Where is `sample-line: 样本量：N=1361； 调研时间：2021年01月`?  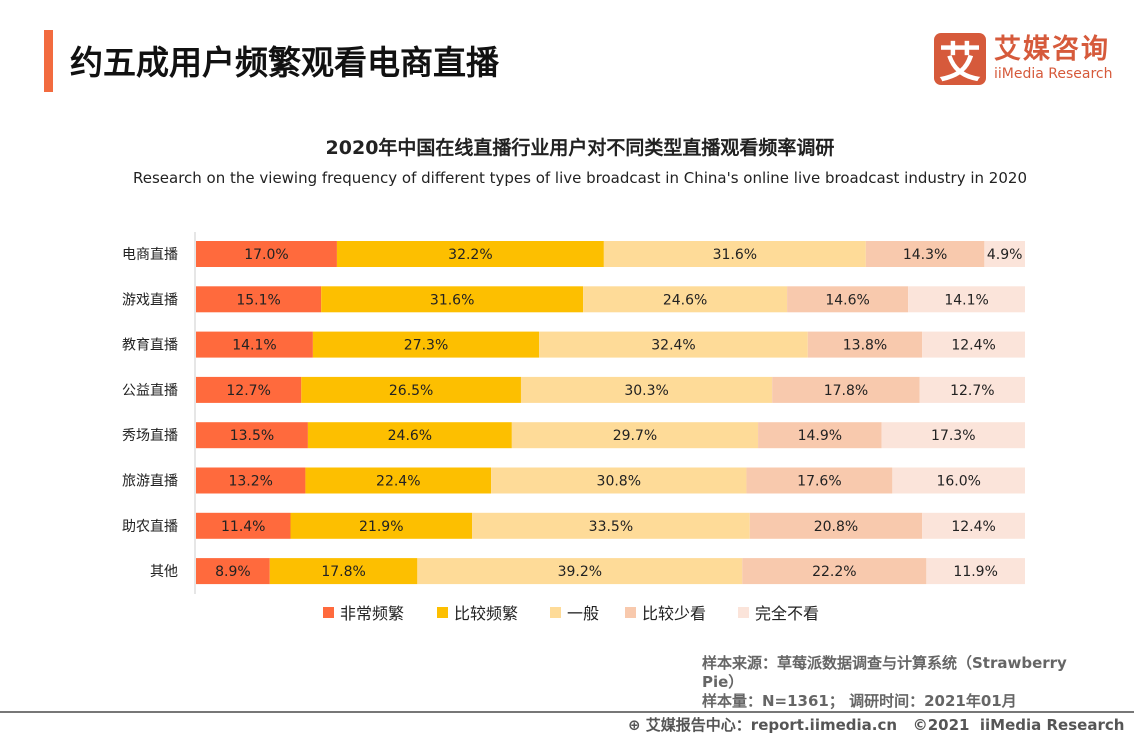
sample-line: 样本量：N=1361； 调研时间：2021年01月 is located at coordinates (859, 701).